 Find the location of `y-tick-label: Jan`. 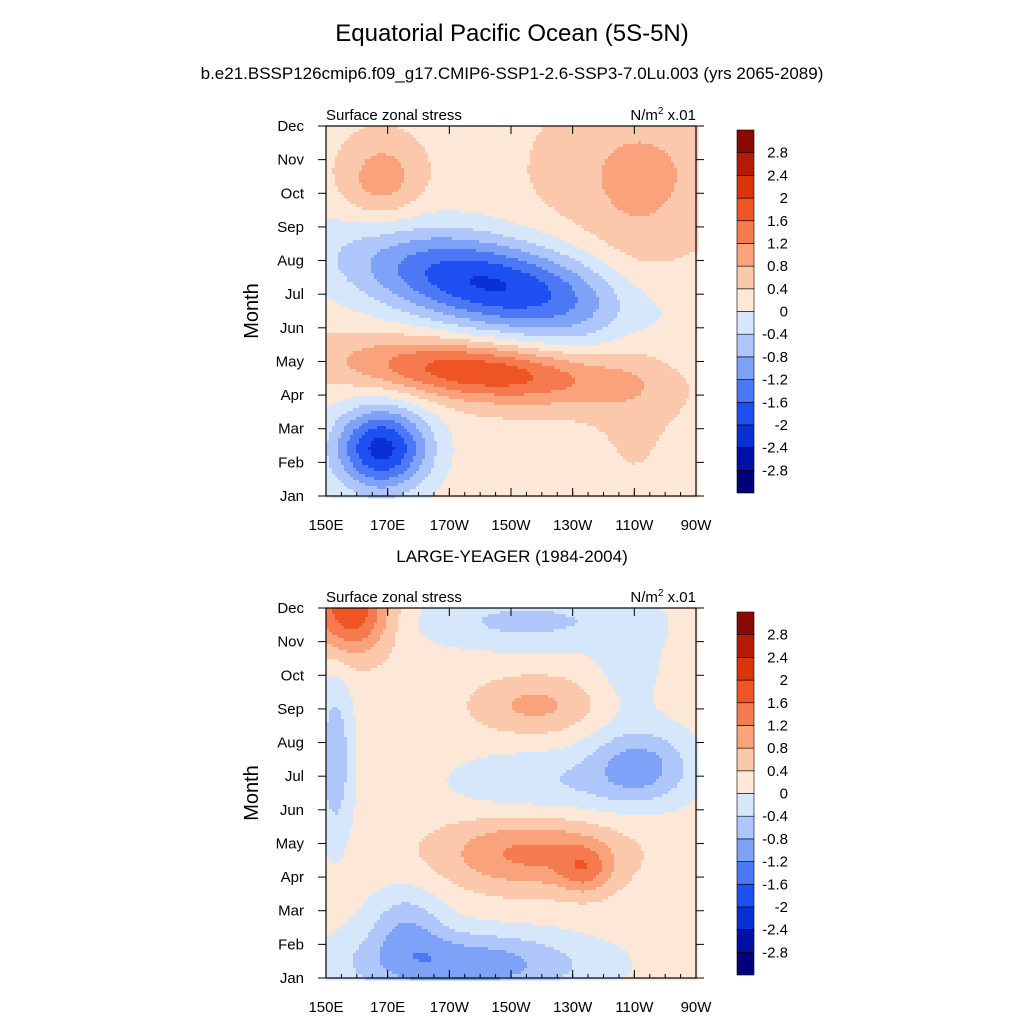

y-tick-label: Jan is located at coordinates (292, 978).